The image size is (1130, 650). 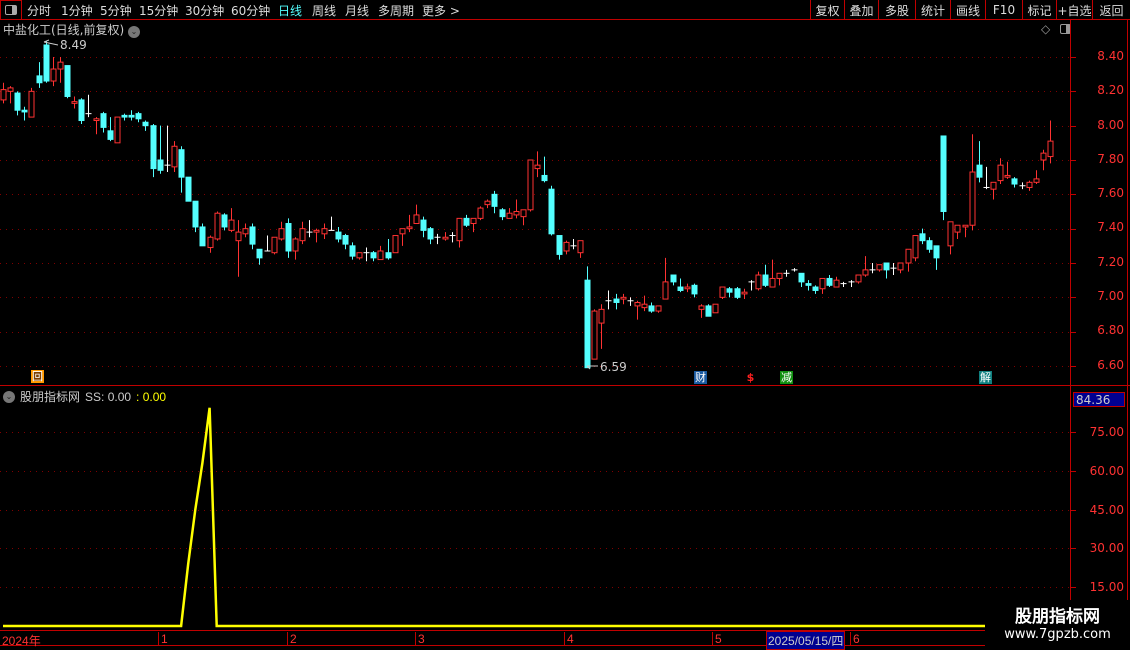 What do you see at coordinates (1110, 330) in the screenshot?
I see `price-tick: 6.80` at bounding box center [1110, 330].